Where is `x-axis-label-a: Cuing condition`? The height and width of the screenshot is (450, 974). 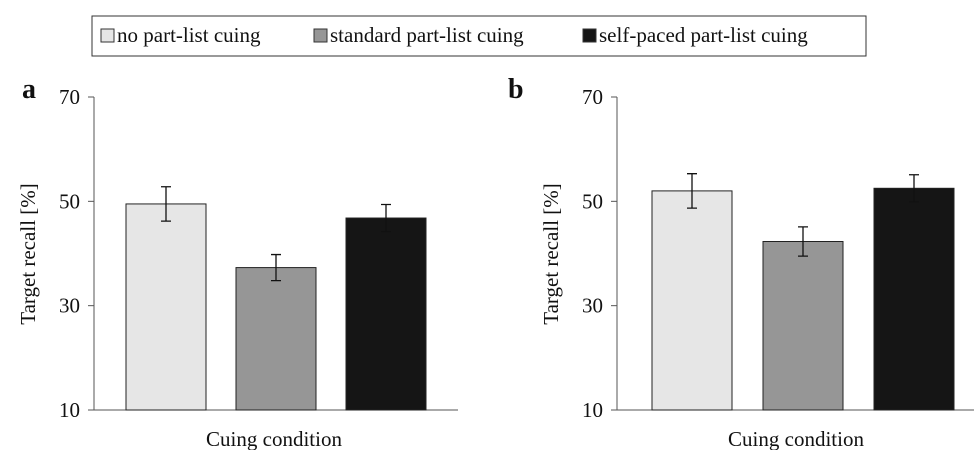
x-axis-label-a: Cuing condition is located at coordinates (274, 438).